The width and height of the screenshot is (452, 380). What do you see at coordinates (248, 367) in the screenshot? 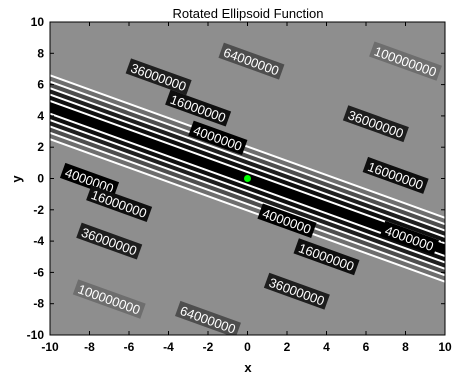
I see `x-axis-label: x` at bounding box center [248, 367].